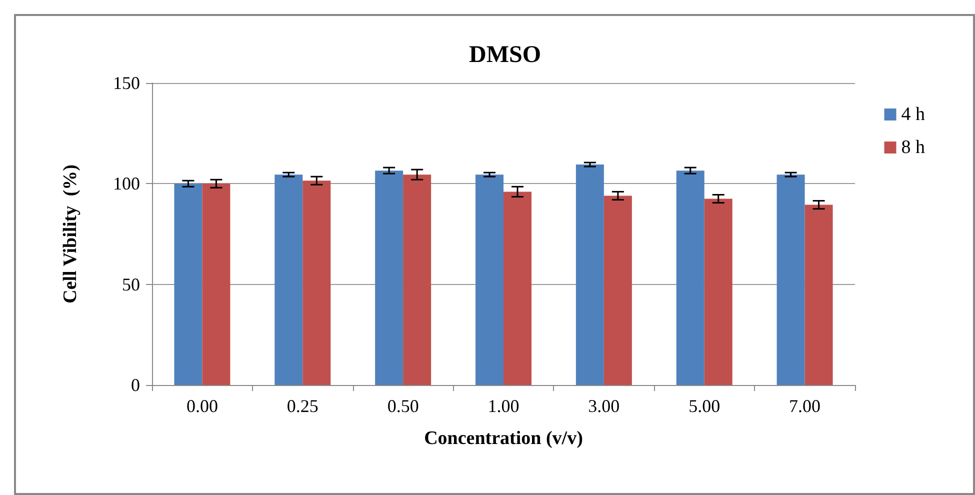 Image resolution: width=975 pixels, height=495 pixels. I want to click on y-tick-label: 100, so click(126, 184).